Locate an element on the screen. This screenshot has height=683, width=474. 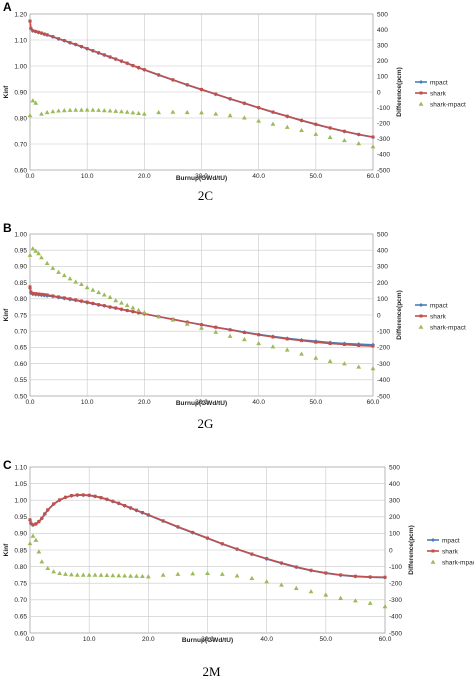
y2-tick-label: 400 is located at coordinates (382, 30).